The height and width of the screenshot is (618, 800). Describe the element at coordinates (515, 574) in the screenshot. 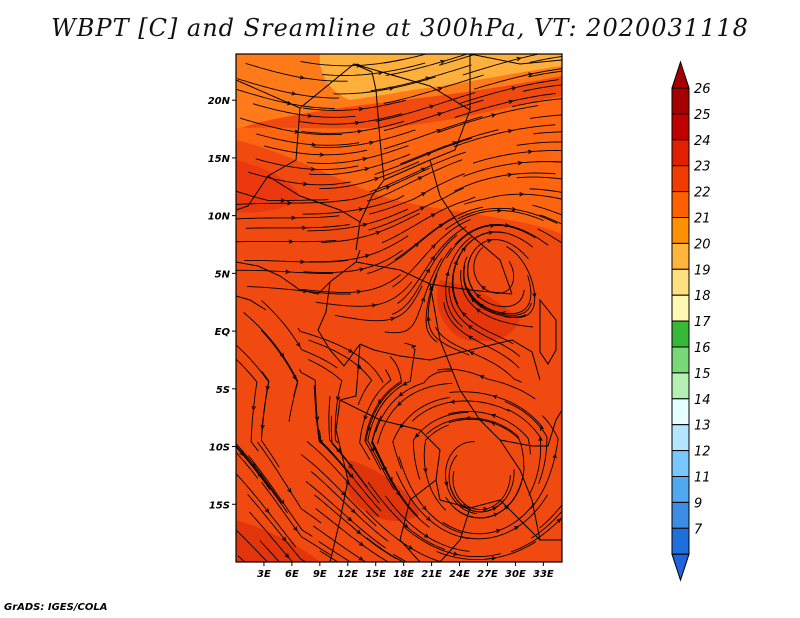

I see `lon-tick-label: 30E` at that location.